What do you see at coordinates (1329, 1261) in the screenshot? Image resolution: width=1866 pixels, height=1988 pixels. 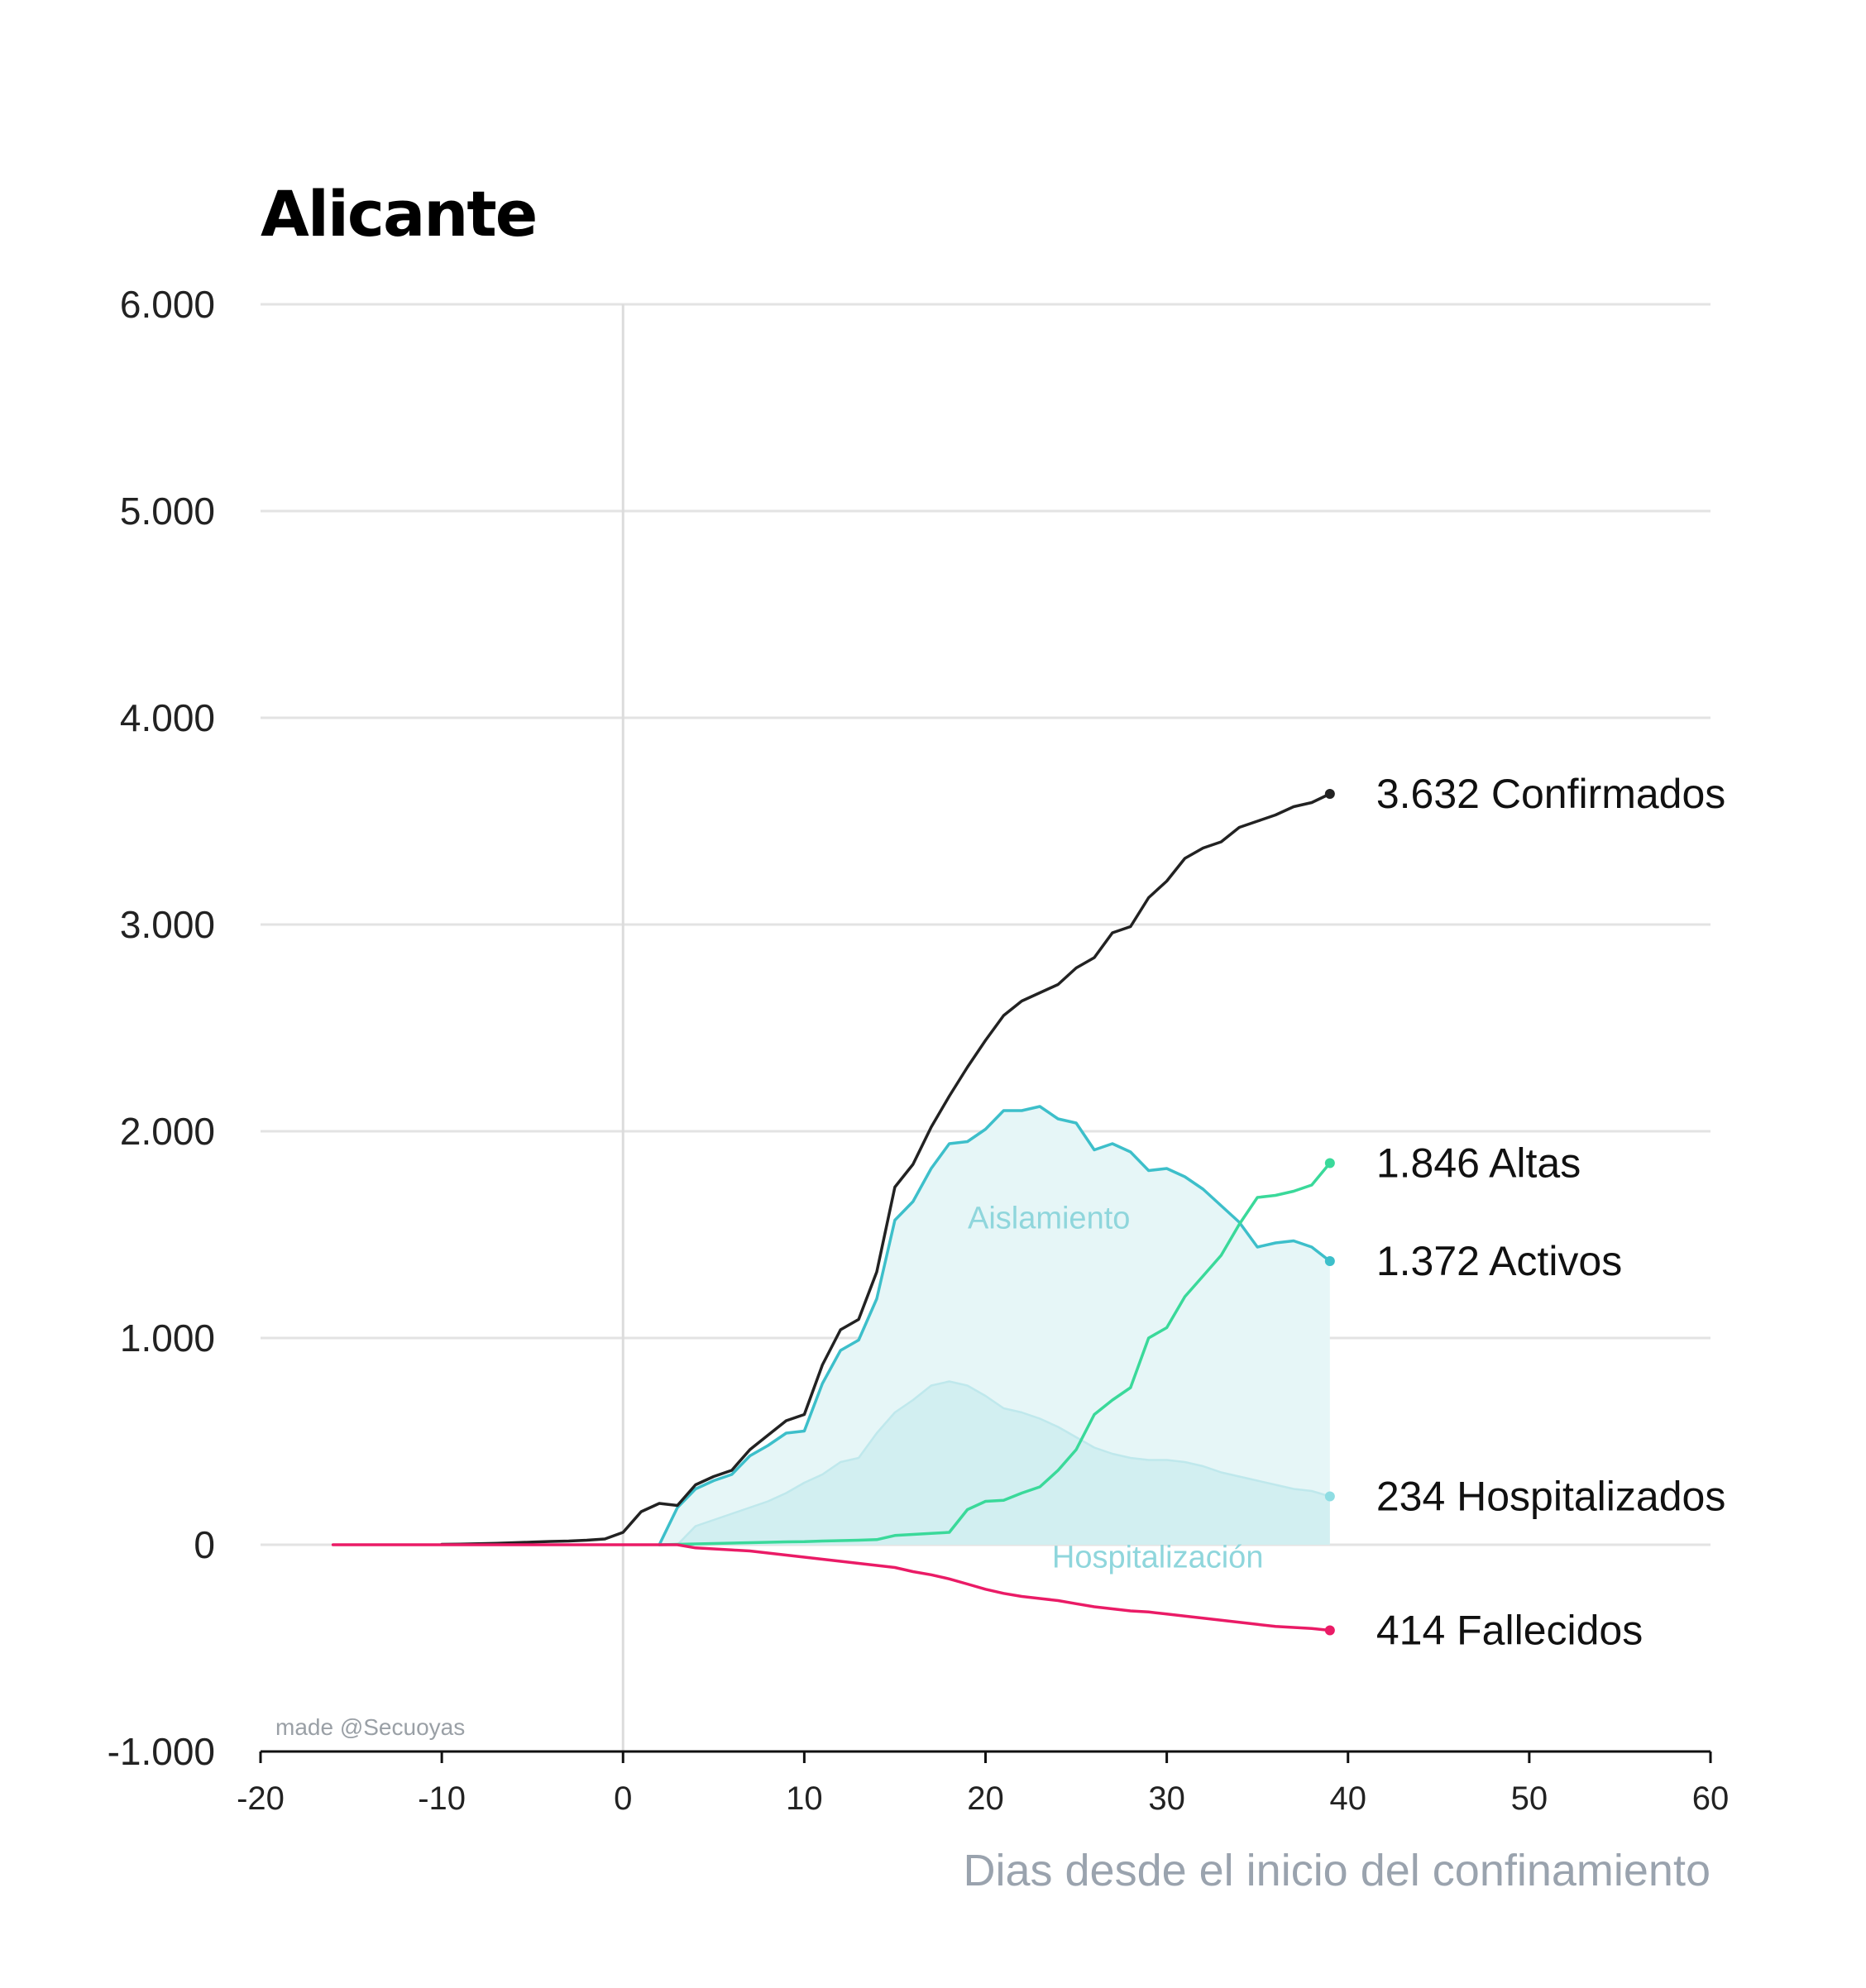 I see `endpoint-activos` at bounding box center [1329, 1261].